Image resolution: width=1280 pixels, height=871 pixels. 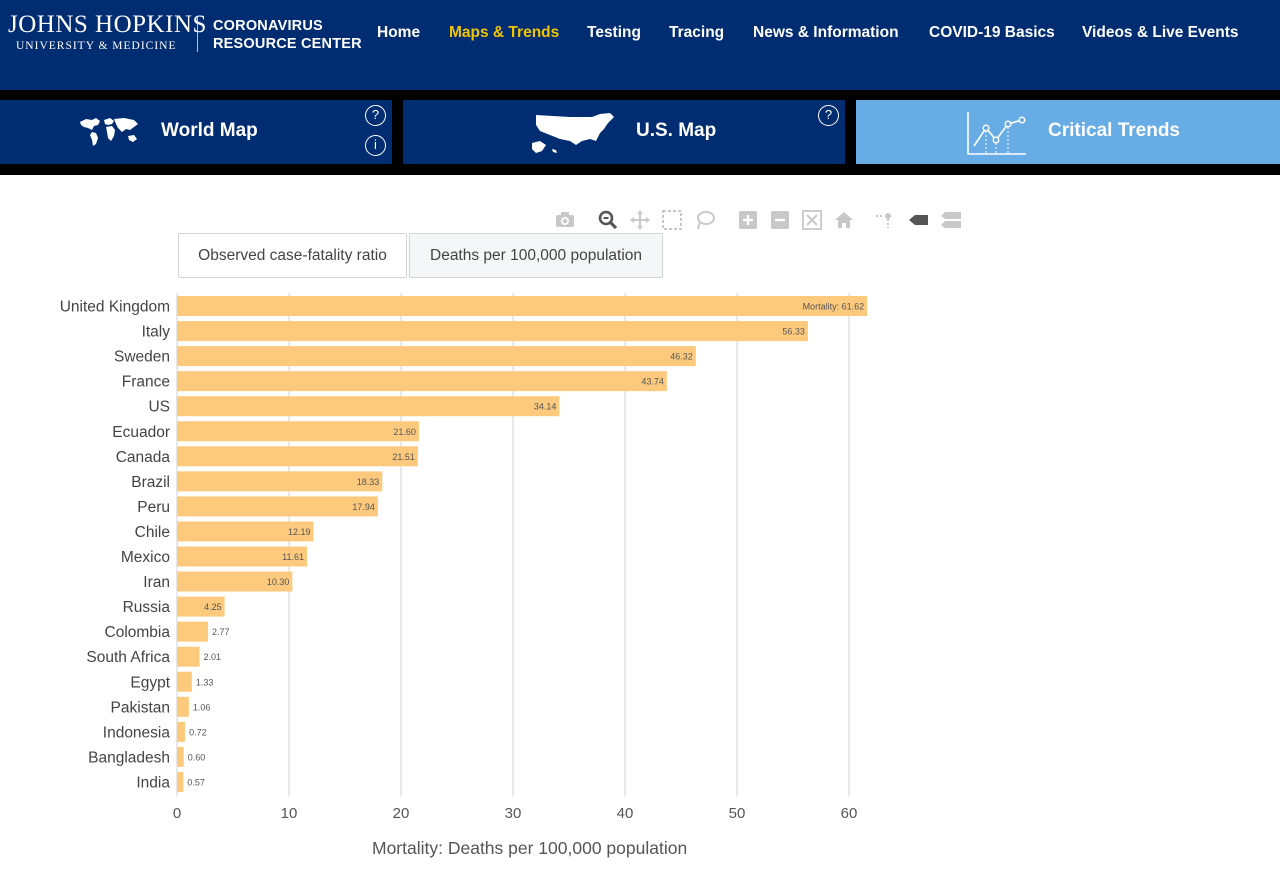 What do you see at coordinates (293, 557) in the screenshot?
I see `bar-value-label: 11.61` at bounding box center [293, 557].